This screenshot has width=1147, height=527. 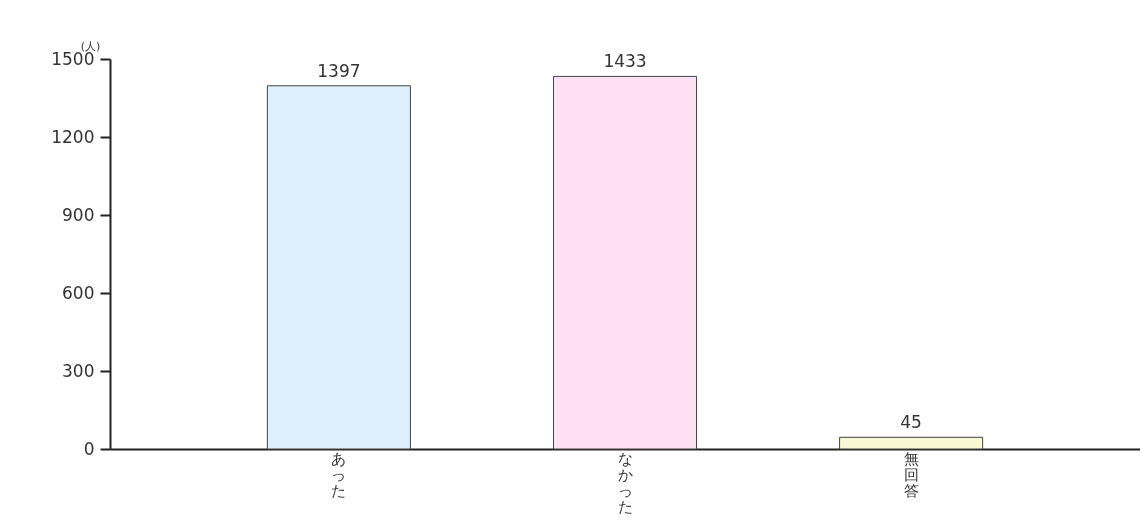 What do you see at coordinates (73, 136) in the screenshot?
I see `y-tick-label: 1200` at bounding box center [73, 136].